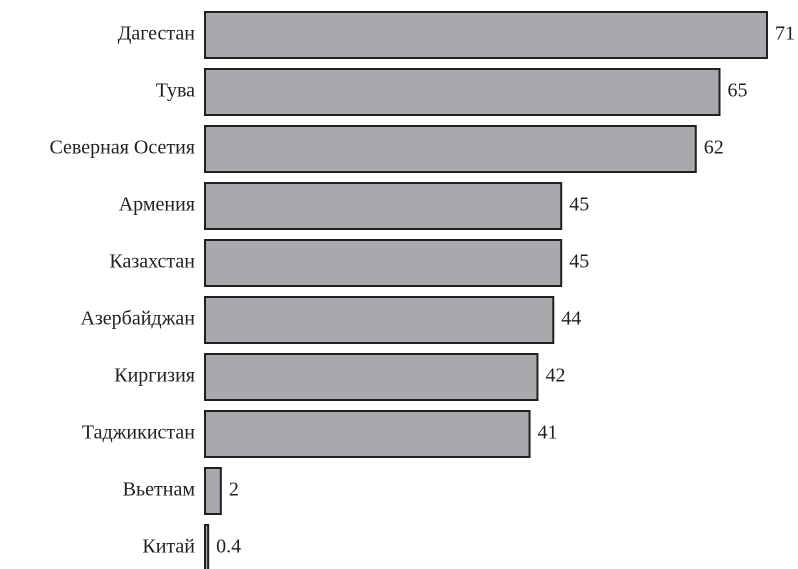 The width and height of the screenshot is (798, 569). What do you see at coordinates (157, 34) in the screenshot?
I see `category-label: Дагестан` at bounding box center [157, 34].